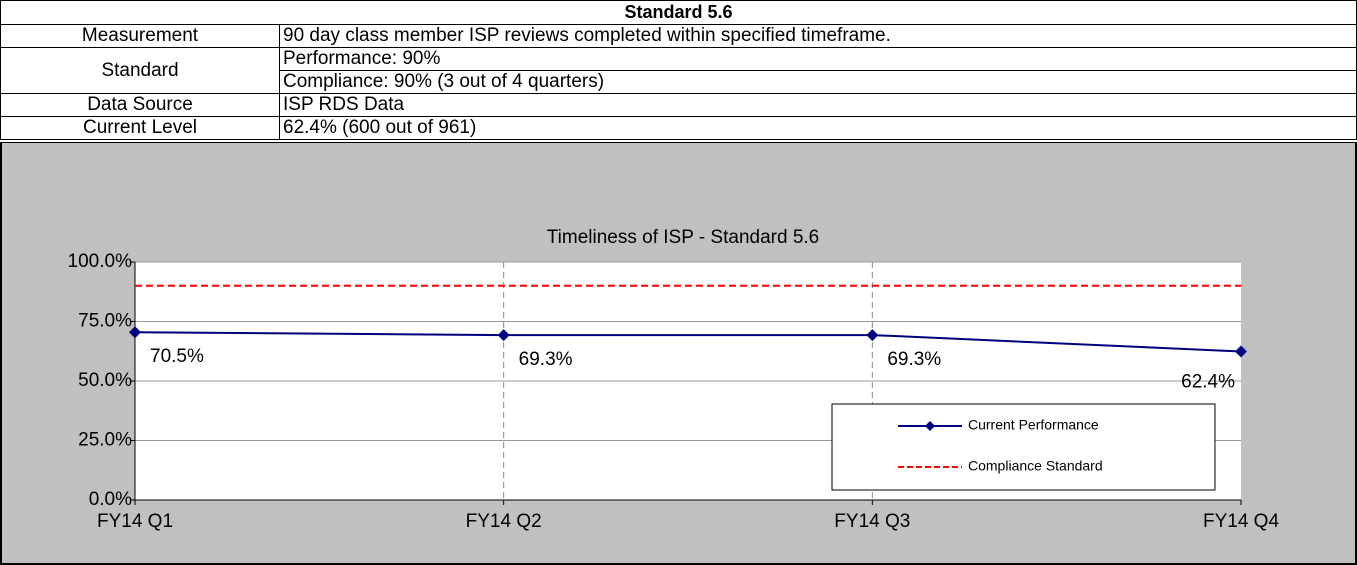 This screenshot has width=1357, height=565. Describe the element at coordinates (110, 499) in the screenshot. I see `y-tick-label: 0.0%` at that location.